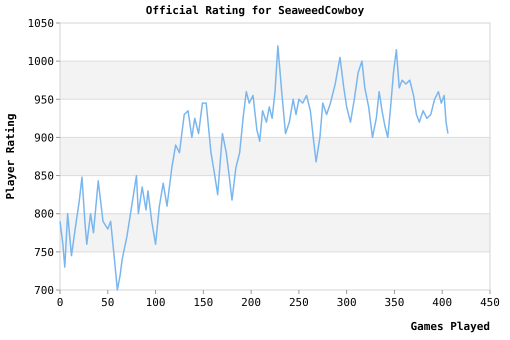 Image resolution: width=510 pixels, height=340 pixels. Describe the element at coordinates (107, 302) in the screenshot. I see `x-tick-label: 50` at that location.